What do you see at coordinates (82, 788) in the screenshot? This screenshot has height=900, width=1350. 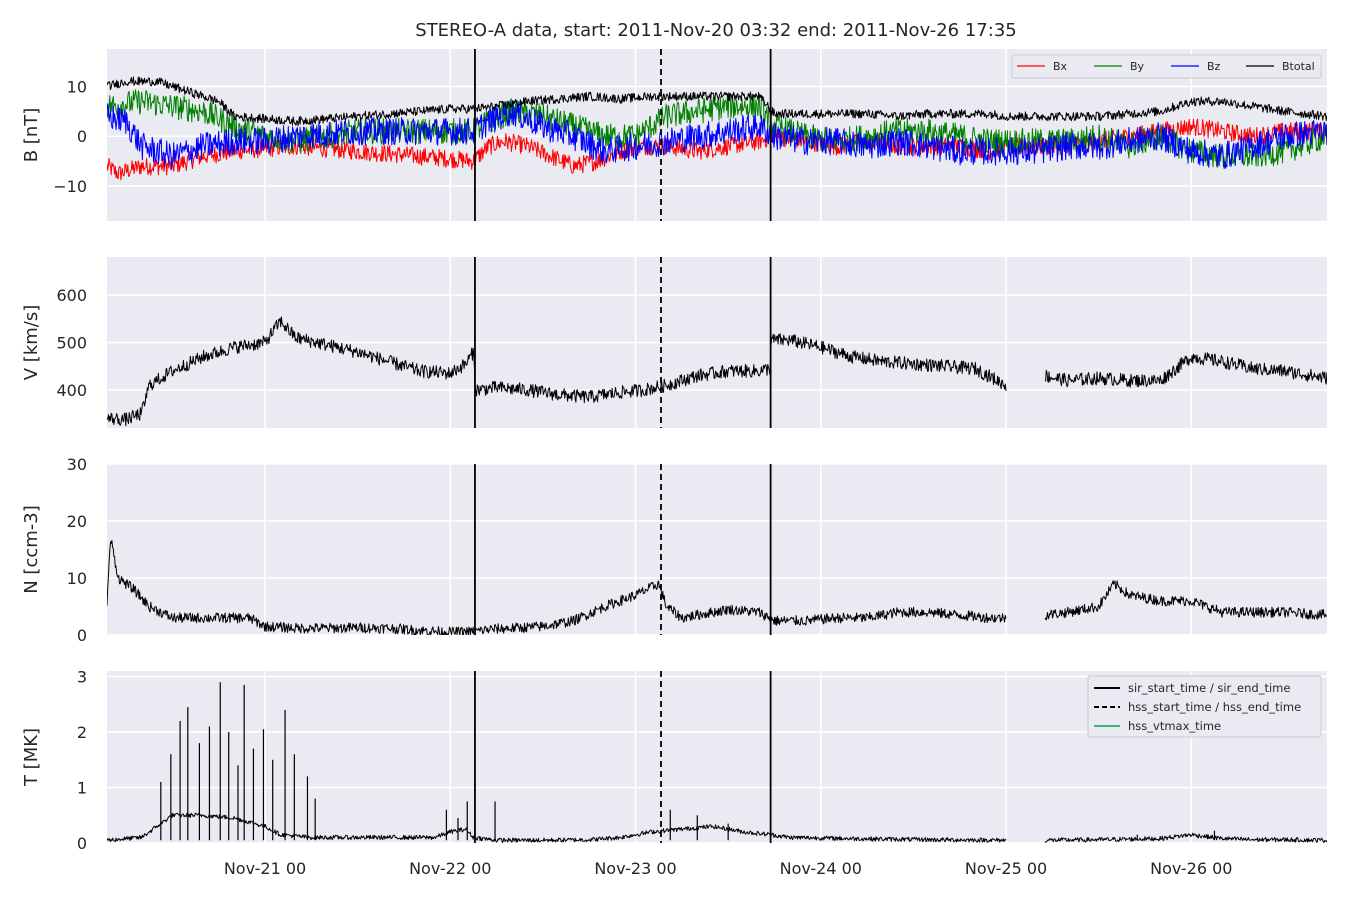 I see `y-tick-label: 1` at bounding box center [82, 788].